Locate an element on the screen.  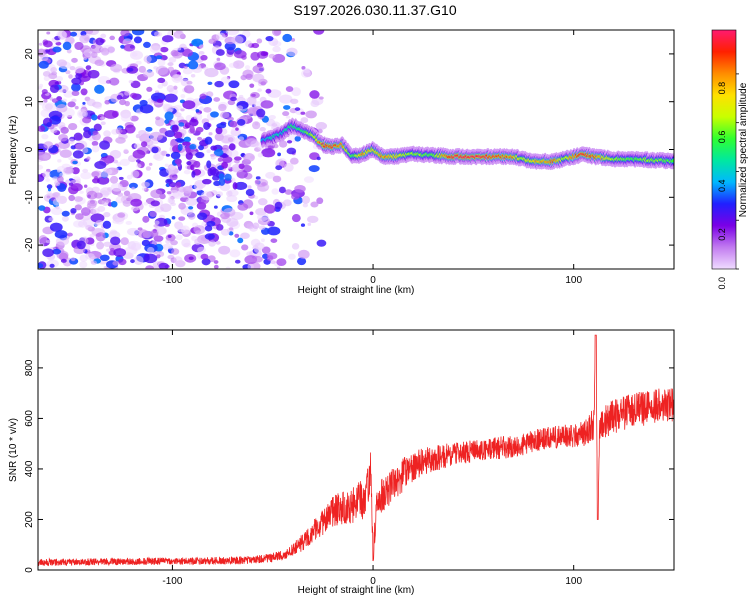
x-tick-label: -100 is located at coordinates (172, 280).